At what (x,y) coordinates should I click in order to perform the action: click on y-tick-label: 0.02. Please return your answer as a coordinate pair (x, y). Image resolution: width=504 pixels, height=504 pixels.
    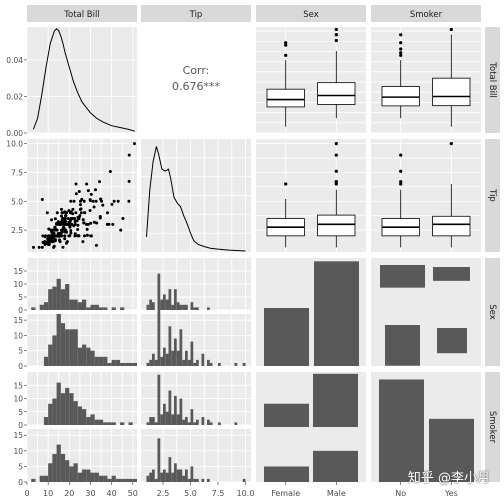
    Looking at the image, I should click on (14, 96).